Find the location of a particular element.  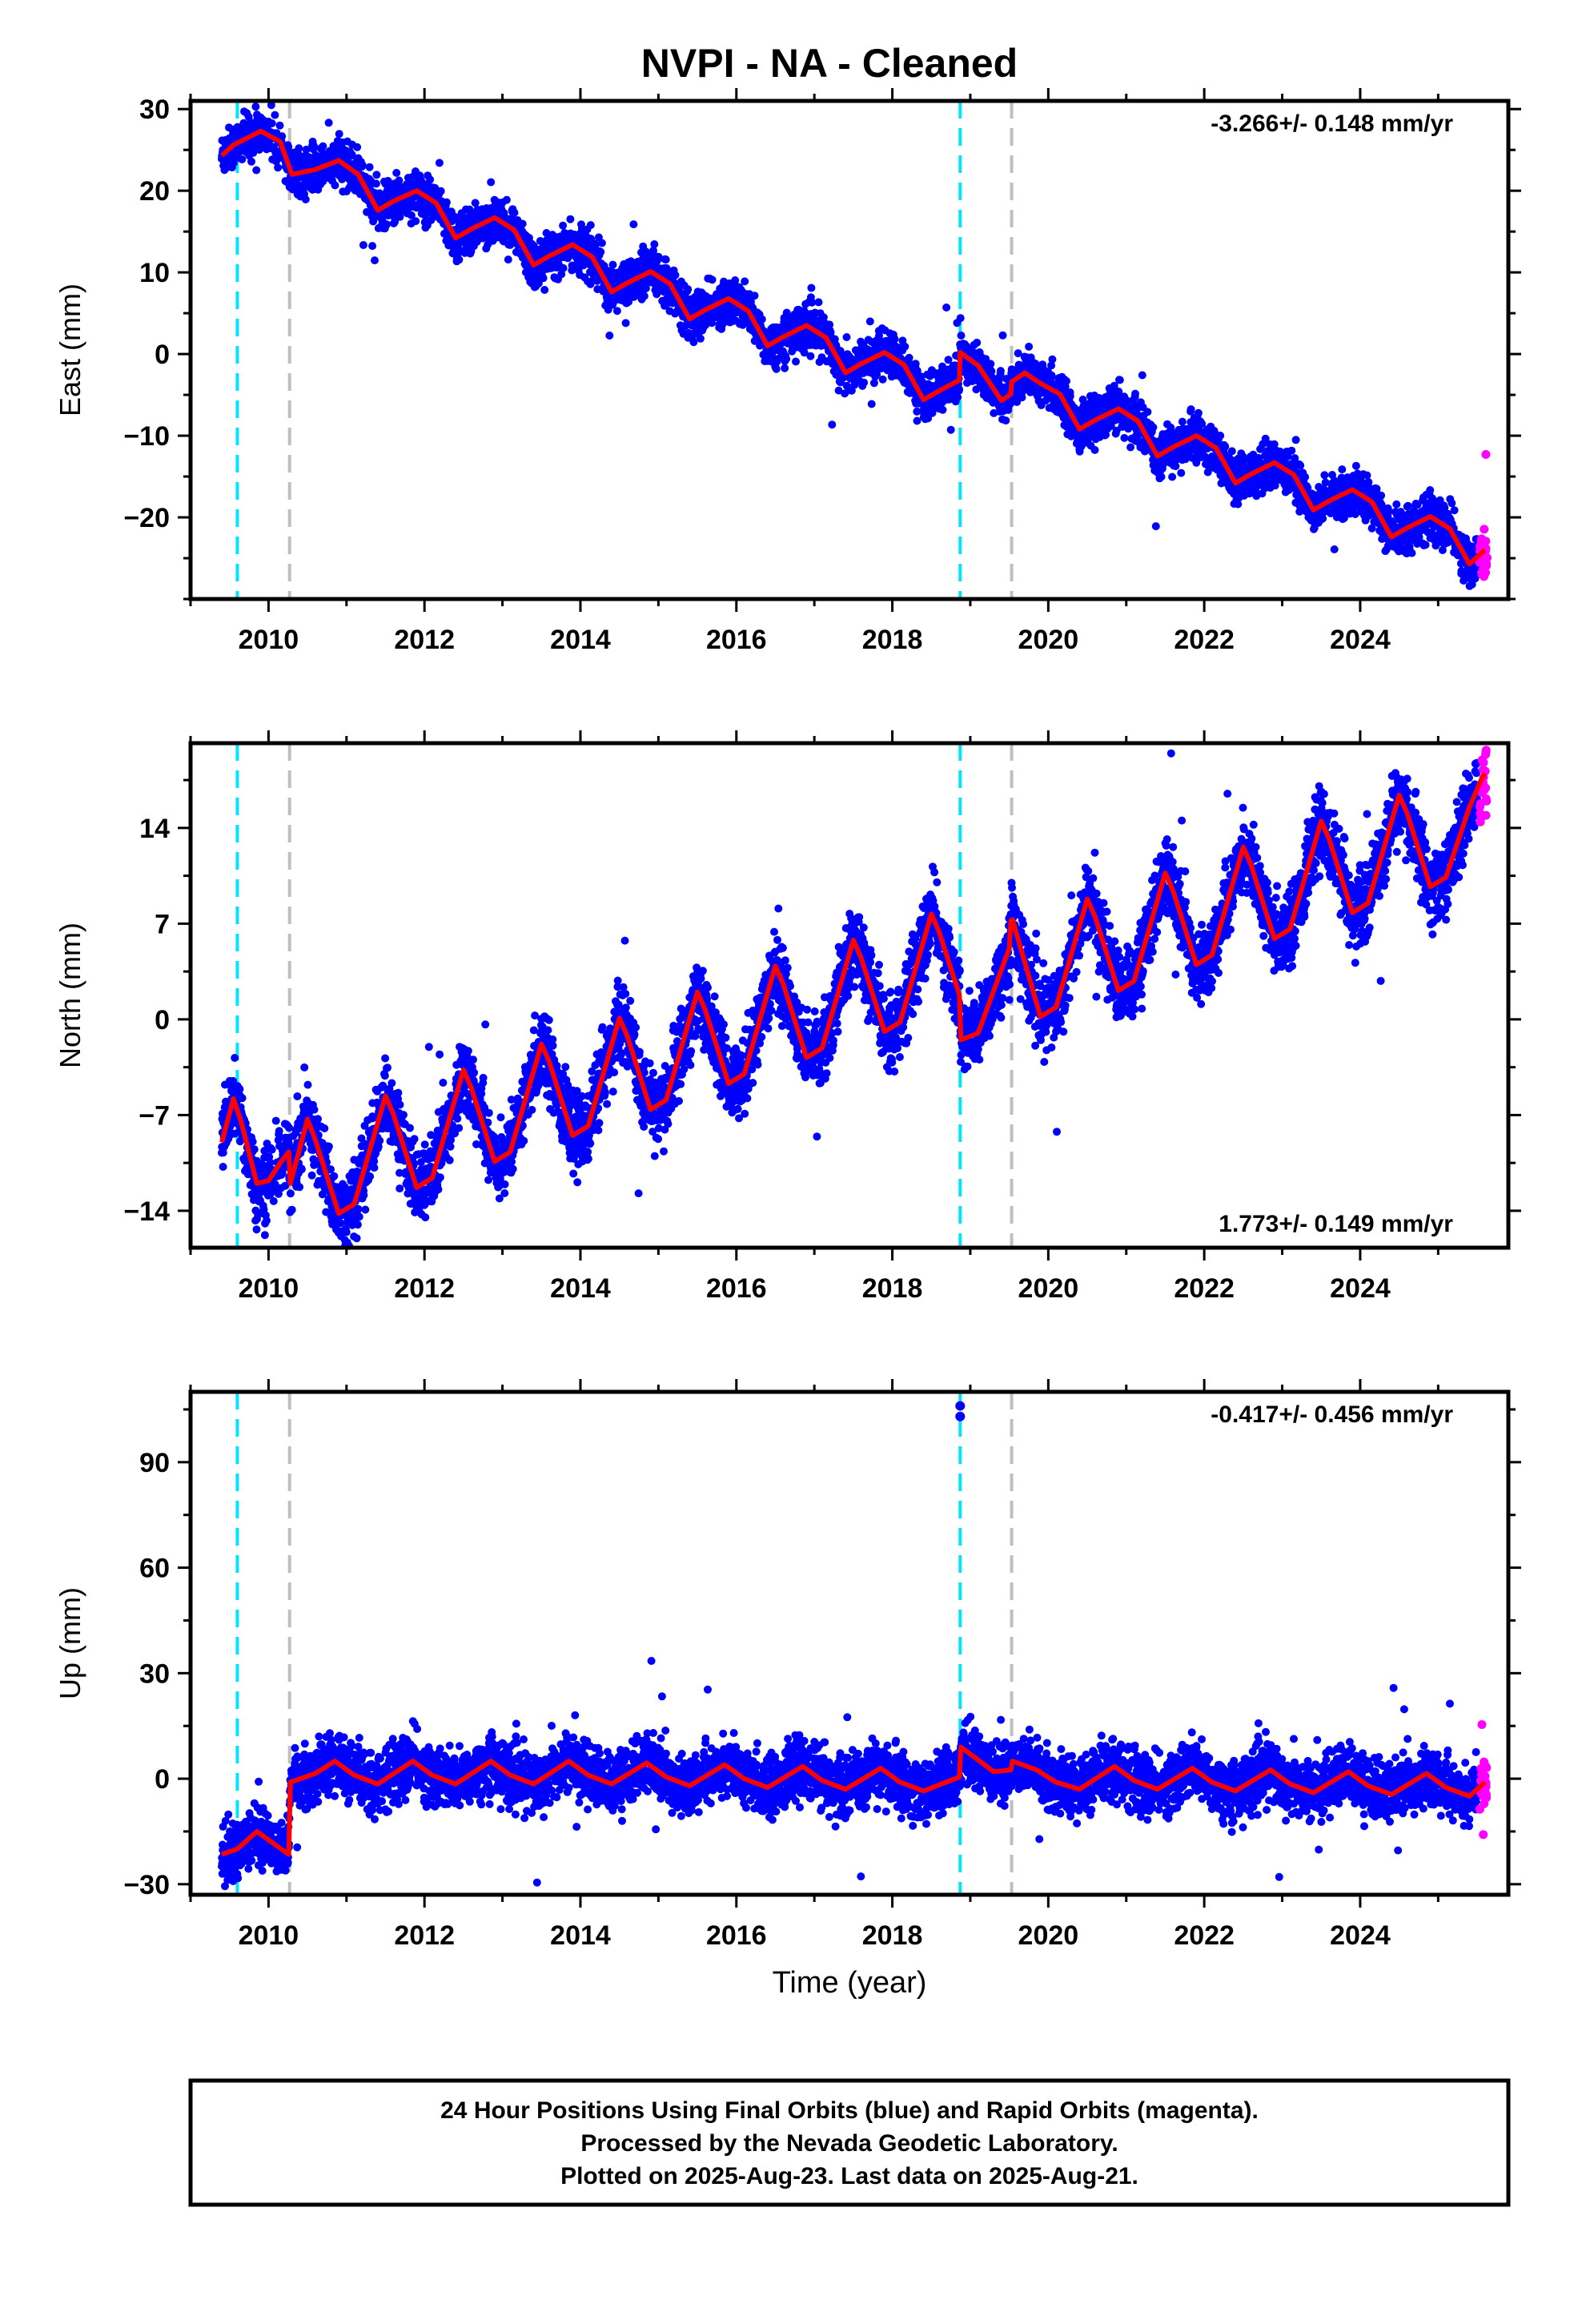

chart-title: NVPI - NA - Cleaned is located at coordinates (829, 63).